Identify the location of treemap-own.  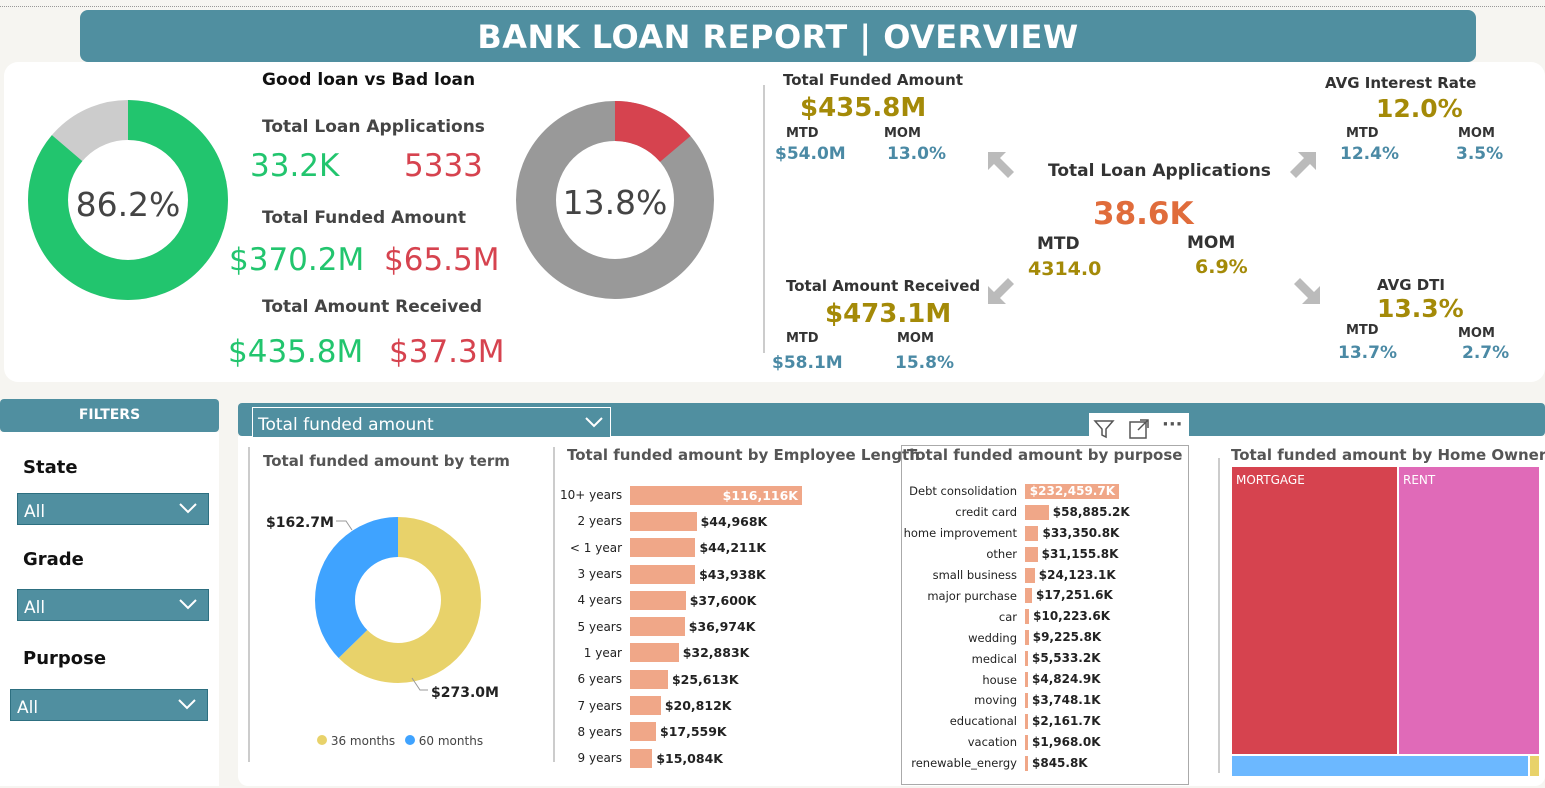
(1380, 766).